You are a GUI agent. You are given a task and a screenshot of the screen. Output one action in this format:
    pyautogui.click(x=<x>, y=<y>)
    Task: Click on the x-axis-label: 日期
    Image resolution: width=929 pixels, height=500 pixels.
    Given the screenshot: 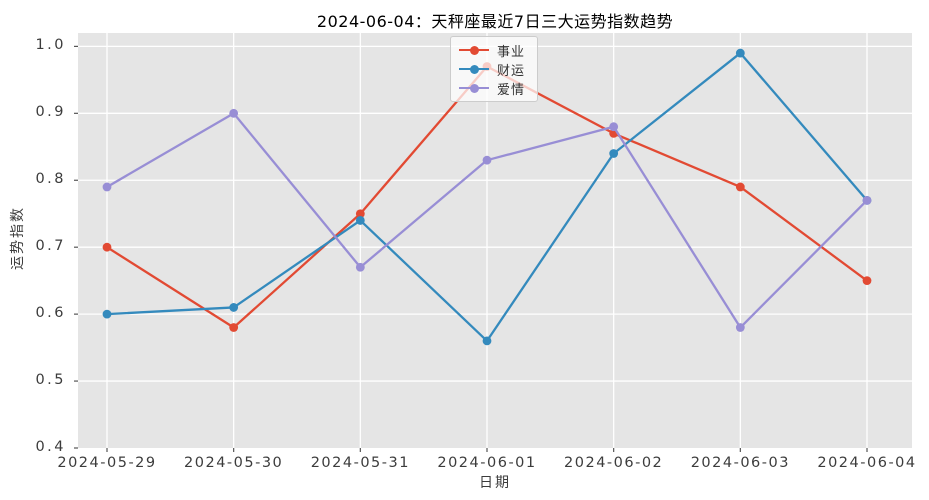 What is the action you would take?
    pyautogui.click(x=495, y=483)
    